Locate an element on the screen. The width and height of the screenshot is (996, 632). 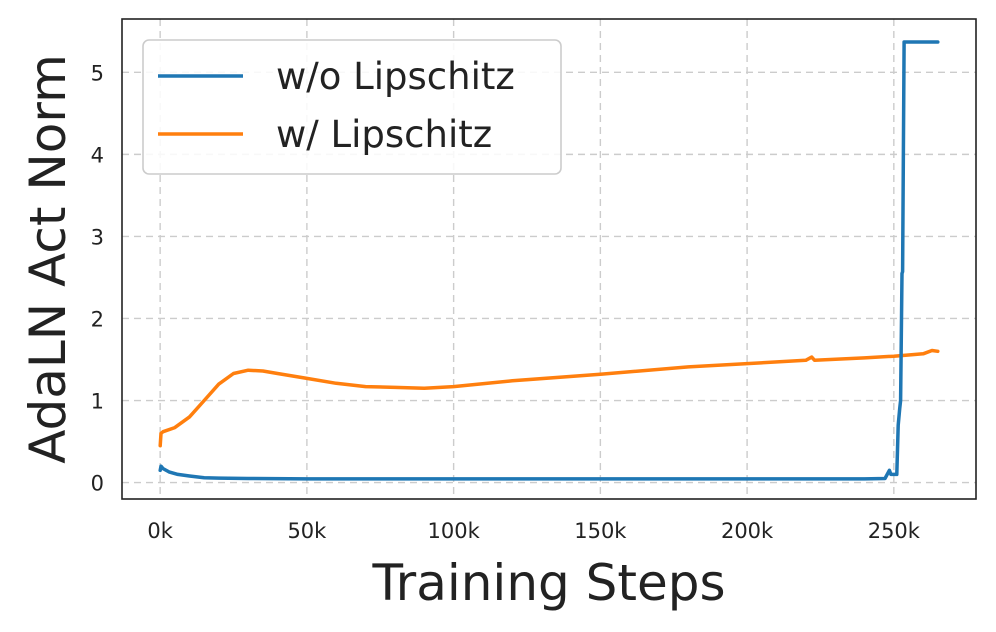
y-tick-label: 2 is located at coordinates (97, 319).